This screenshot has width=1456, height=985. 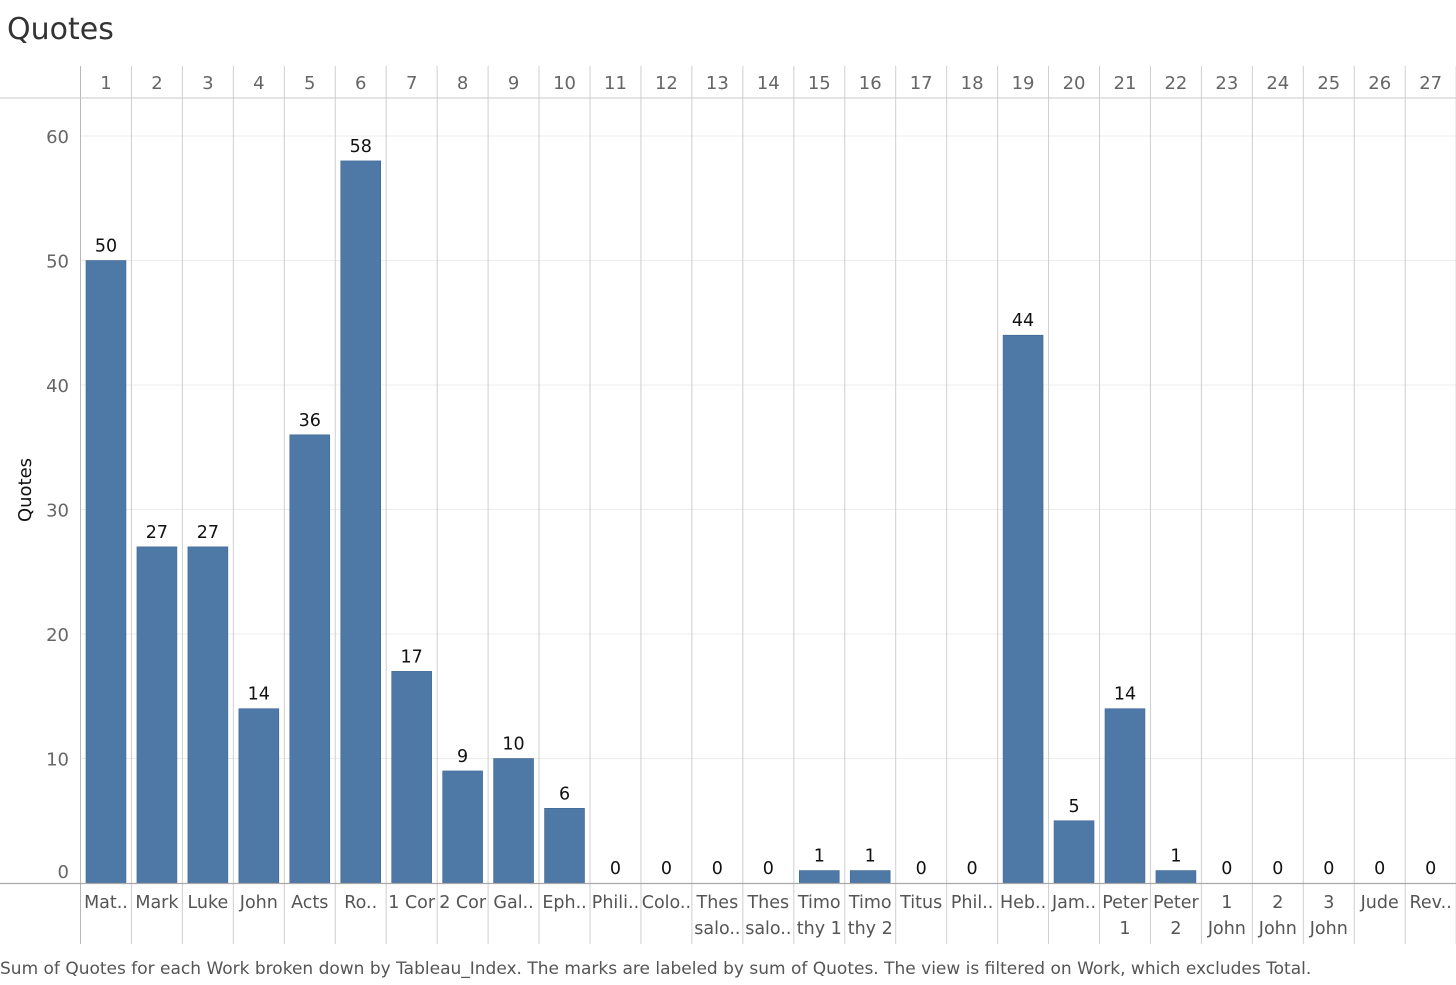 What do you see at coordinates (870, 916) in the screenshot?
I see `category-label: Timo thy 2` at bounding box center [870, 916].